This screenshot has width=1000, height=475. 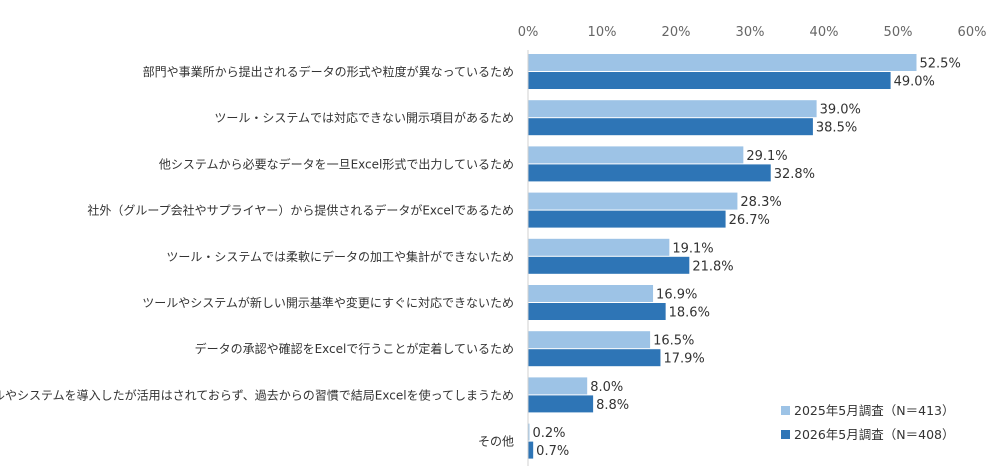 What do you see at coordinates (548, 433) in the screenshot?
I see `data-label-series-1: 0.2%` at bounding box center [548, 433].